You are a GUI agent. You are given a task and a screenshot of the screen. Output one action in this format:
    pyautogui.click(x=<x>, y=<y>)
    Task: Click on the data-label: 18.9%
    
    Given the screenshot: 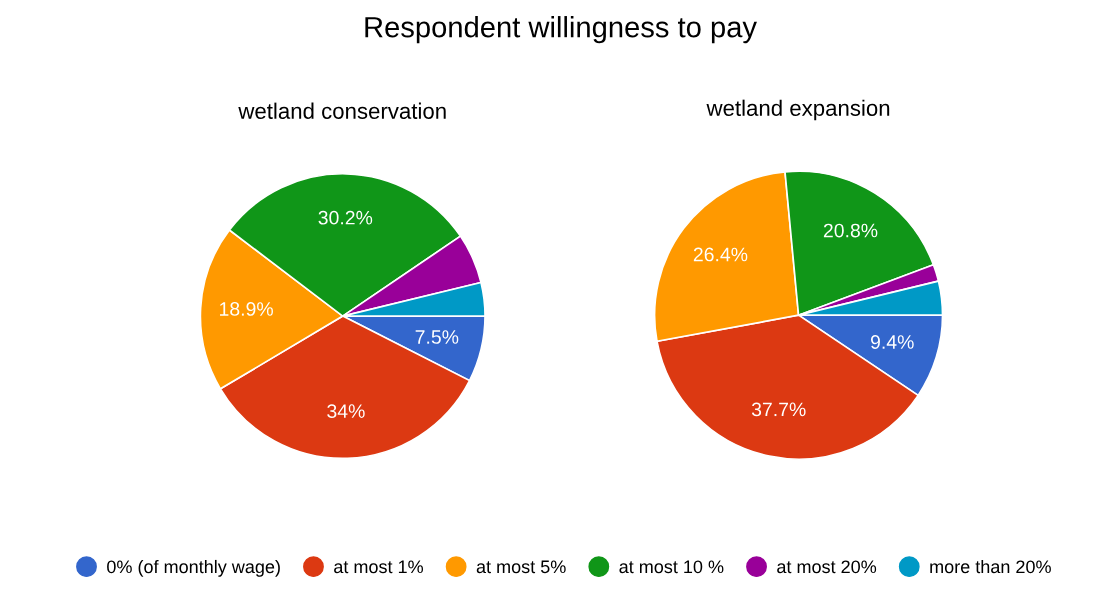 What is the action you would take?
    pyautogui.click(x=246, y=309)
    